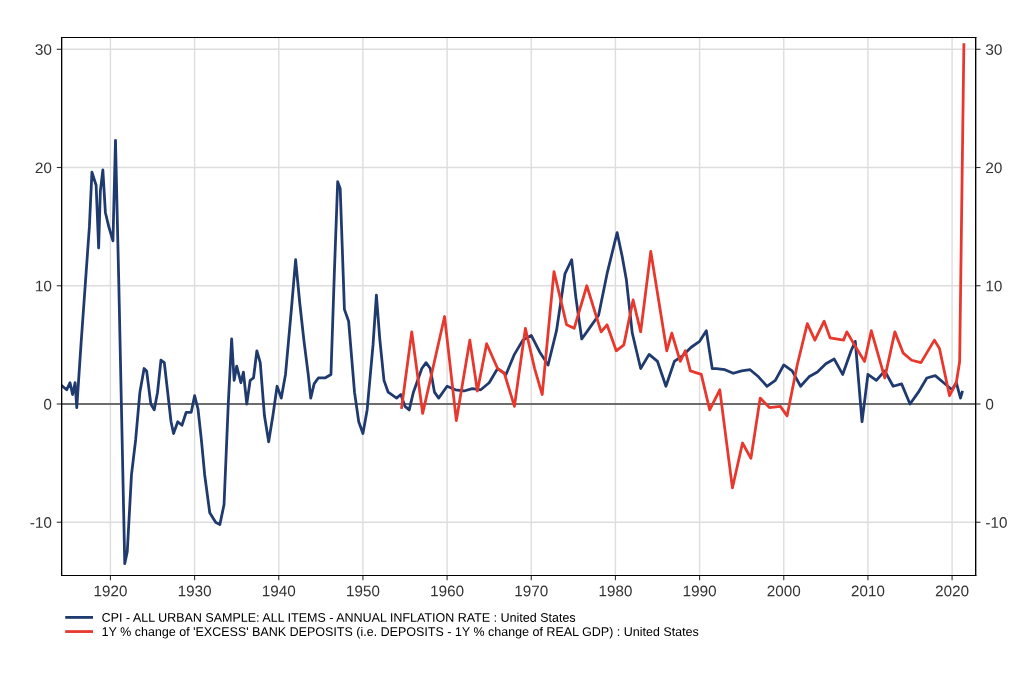  What do you see at coordinates (43, 49) in the screenshot?
I see `y-tick-label: 30` at bounding box center [43, 49].